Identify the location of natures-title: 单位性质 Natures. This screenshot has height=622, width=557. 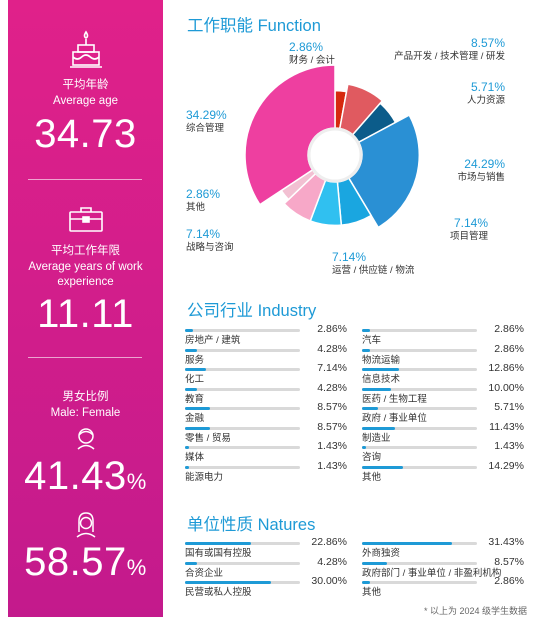
(251, 525).